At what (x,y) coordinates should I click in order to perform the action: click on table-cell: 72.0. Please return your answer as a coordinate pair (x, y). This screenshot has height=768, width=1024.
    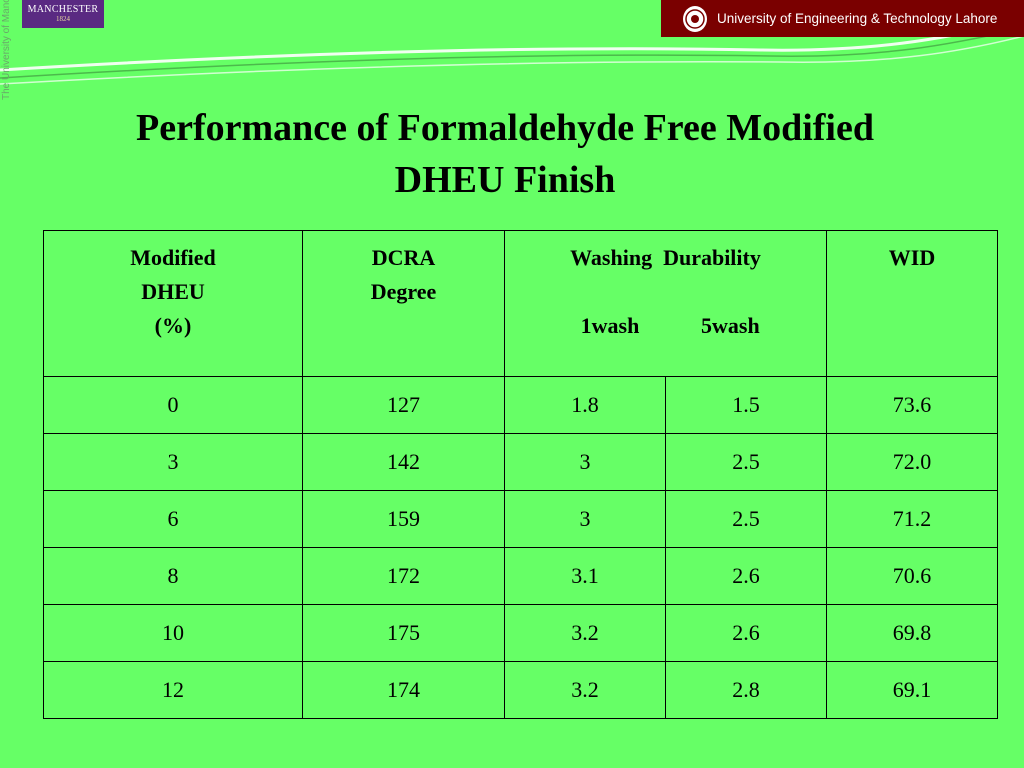
    Looking at the image, I should click on (912, 462).